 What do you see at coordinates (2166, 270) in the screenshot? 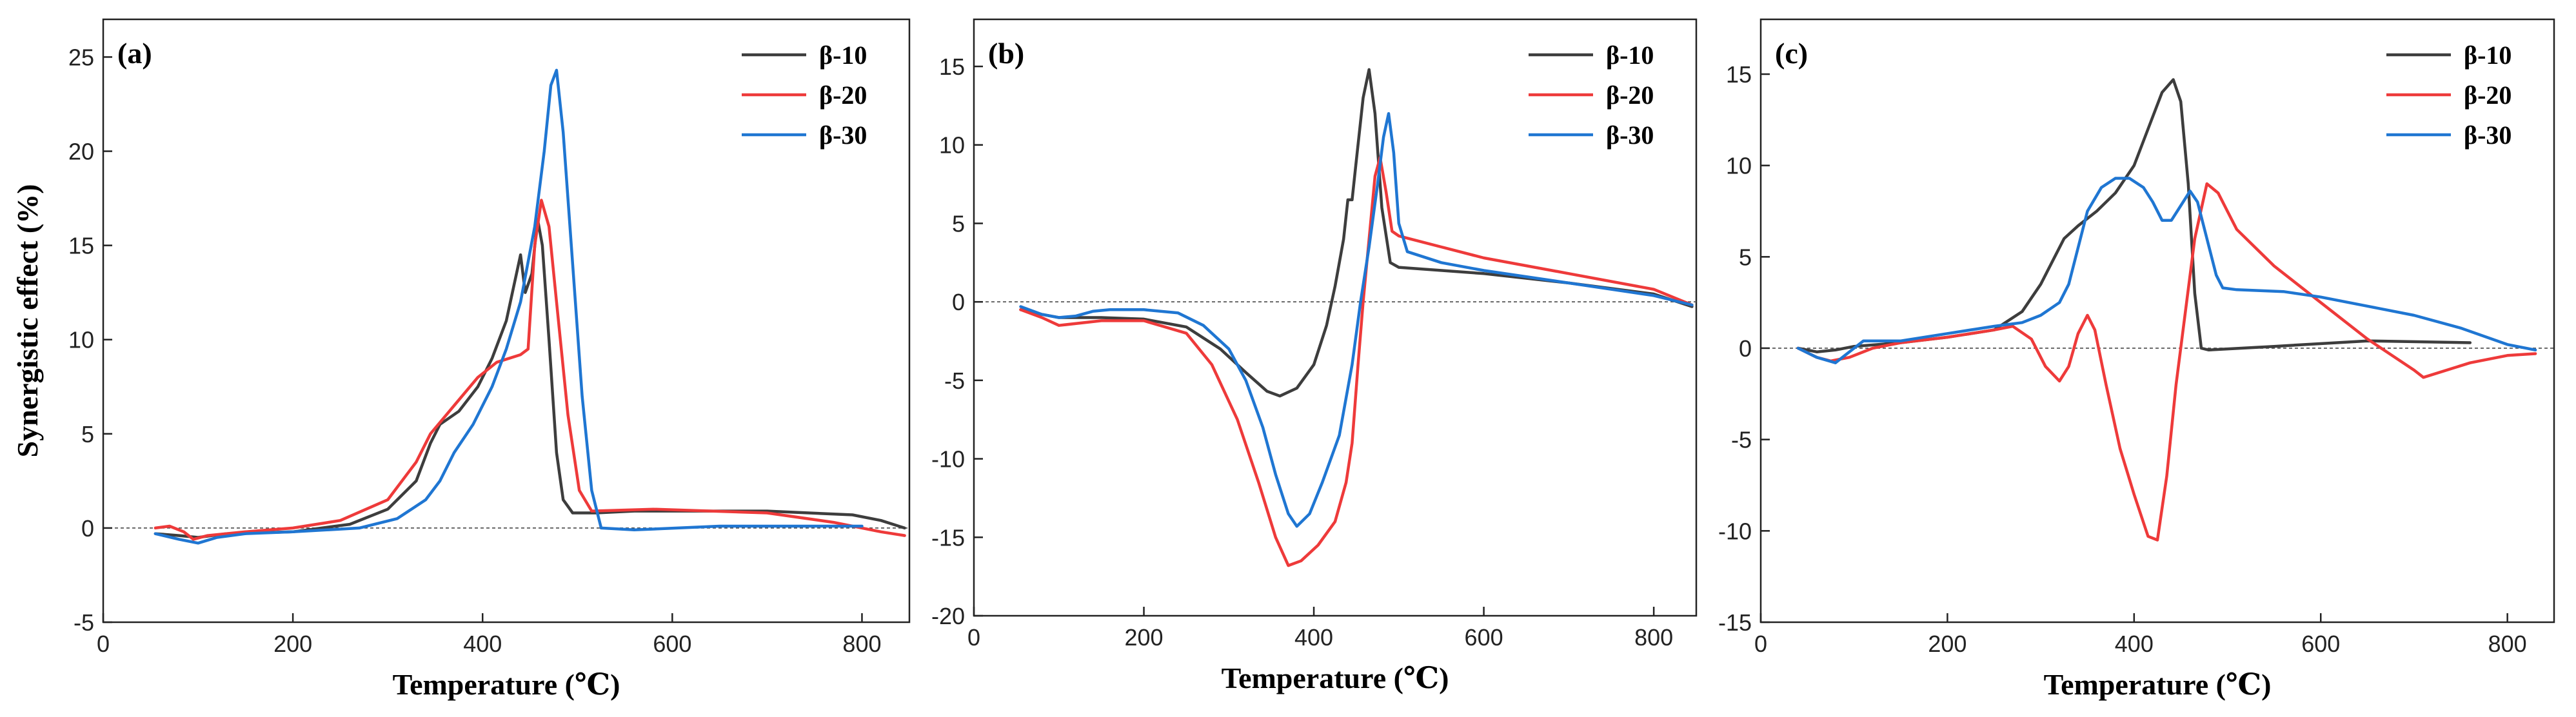
I see `series-line-β-30` at bounding box center [2166, 270].